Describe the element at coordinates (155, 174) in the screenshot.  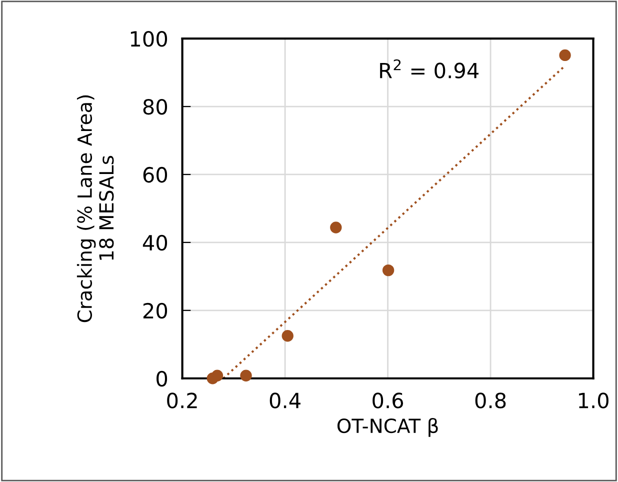
I see `y-tick-label: 60` at that location.